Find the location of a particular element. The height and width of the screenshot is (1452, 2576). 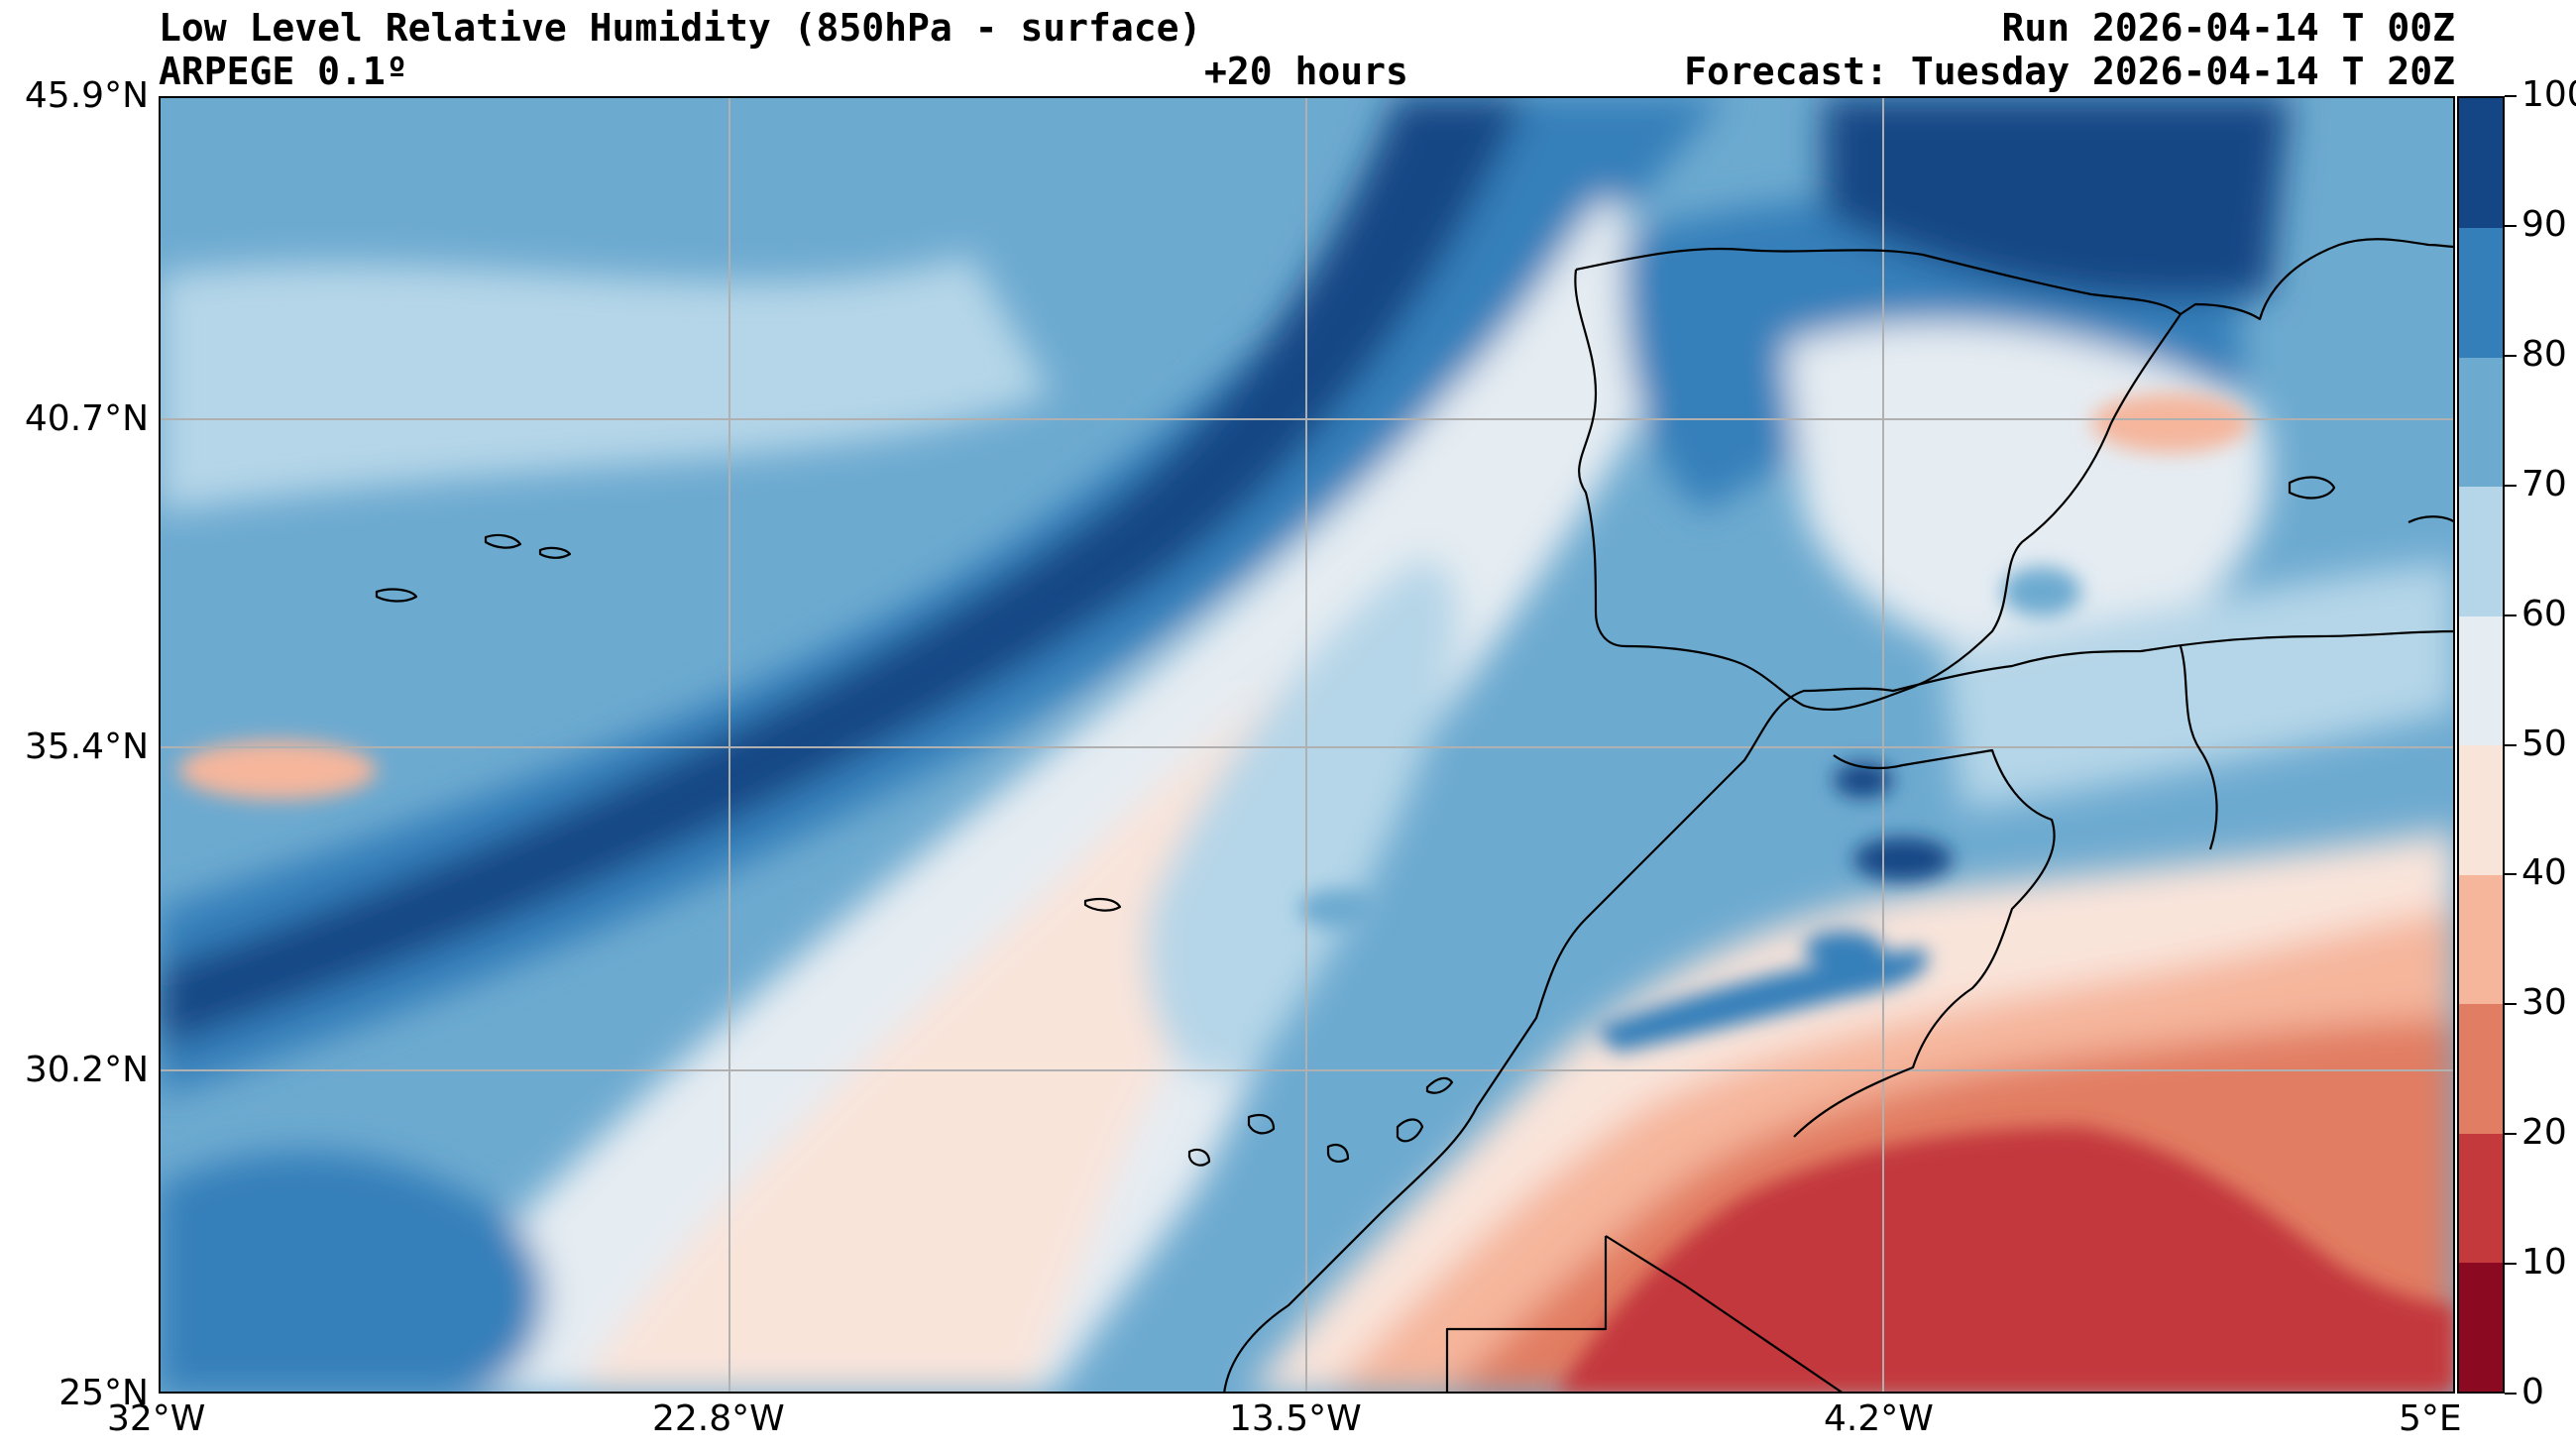

border-tunisia is located at coordinates (2198, 747).